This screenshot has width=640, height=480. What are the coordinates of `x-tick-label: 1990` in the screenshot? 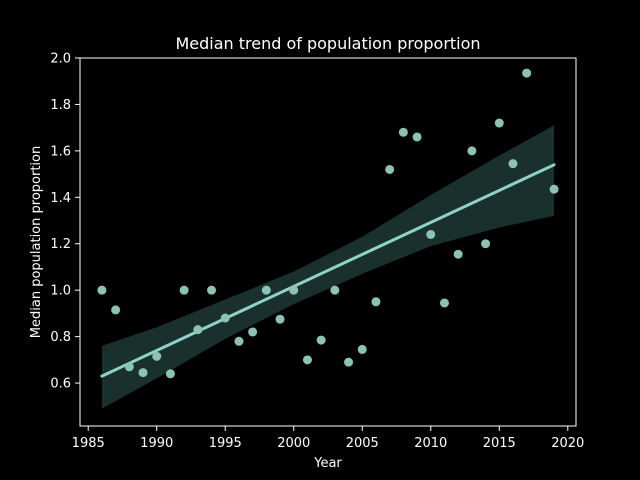 It's located at (156, 443).